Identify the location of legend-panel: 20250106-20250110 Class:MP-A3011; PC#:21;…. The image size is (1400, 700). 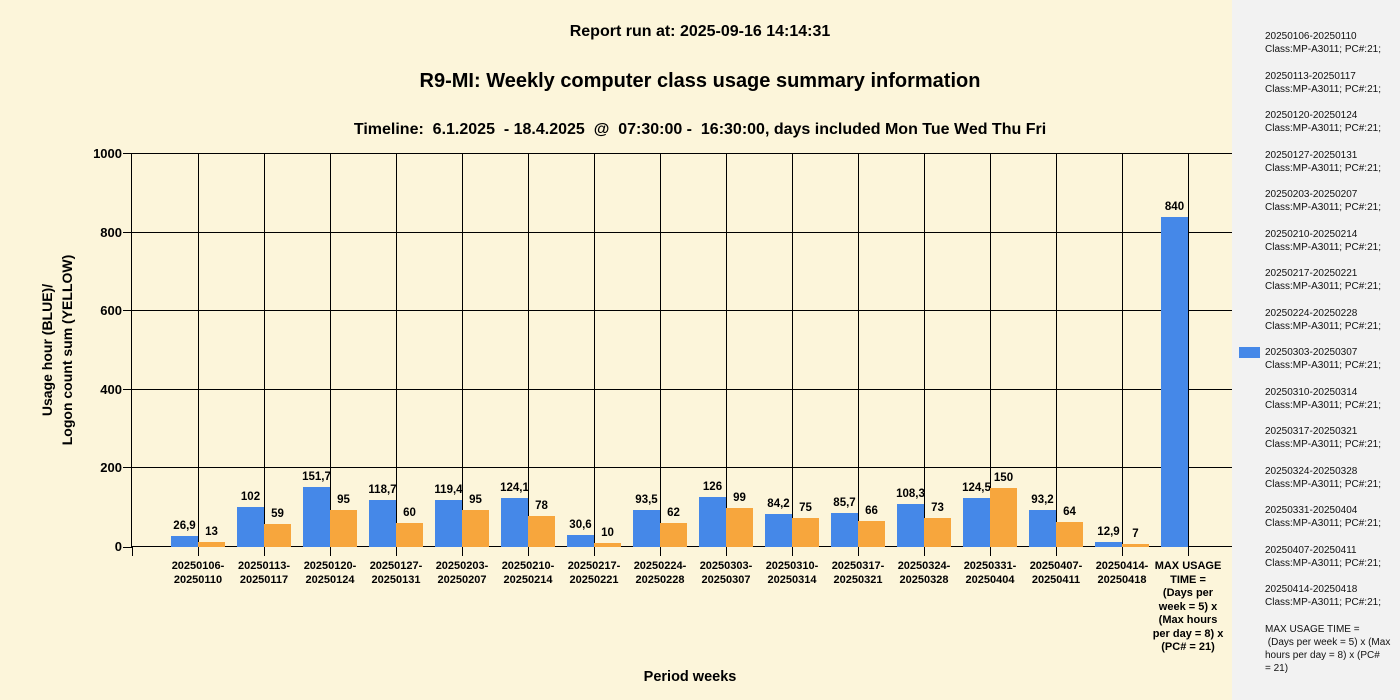
(1316, 350).